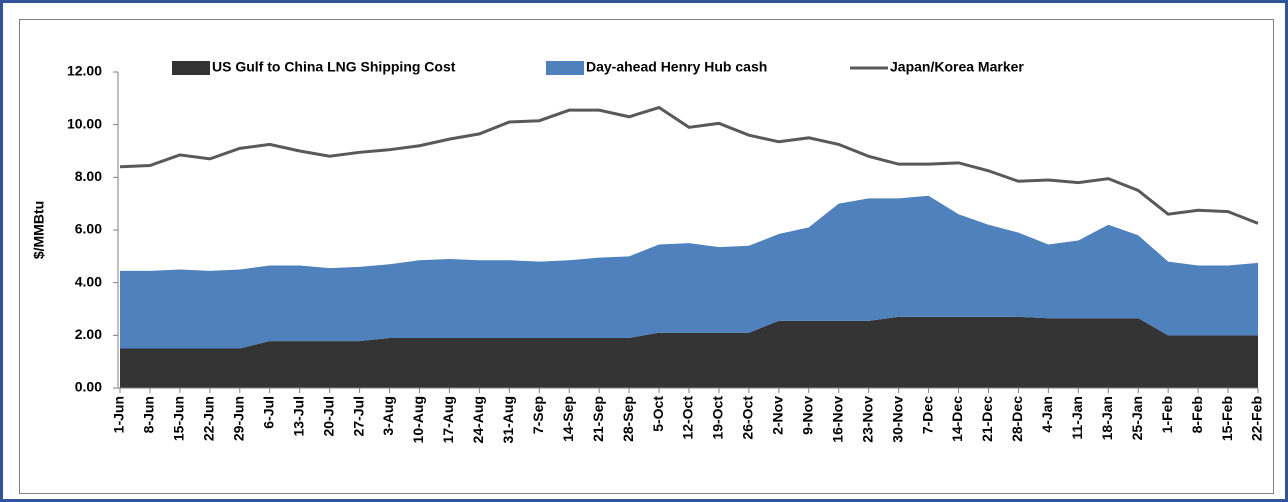  What do you see at coordinates (658, 414) in the screenshot?
I see `x-tick-label: 5-Oct` at bounding box center [658, 414].